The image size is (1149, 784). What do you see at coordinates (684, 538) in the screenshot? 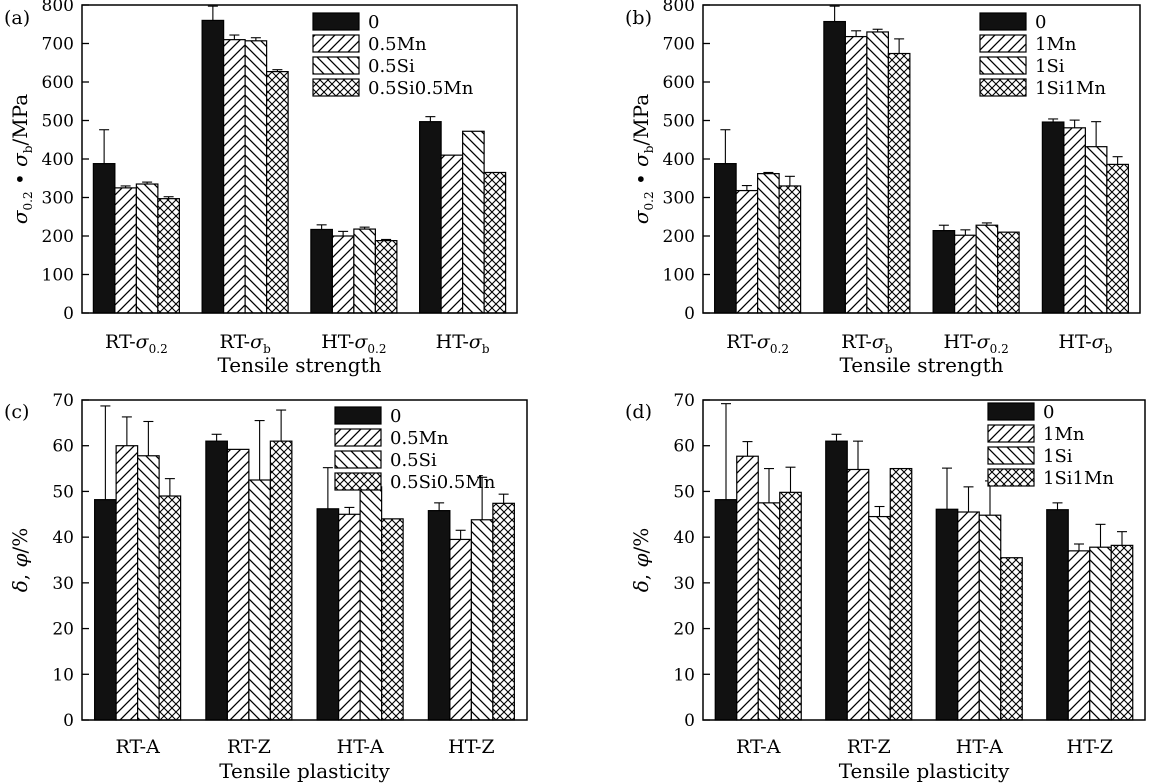
I see `y-tick-label: 40` at bounding box center [684, 538].